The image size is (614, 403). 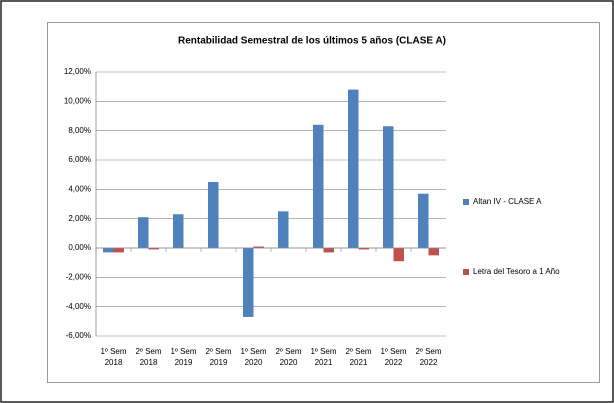 What do you see at coordinates (77, 100) in the screenshot?
I see `y-tick-label: 10,00%` at bounding box center [77, 100].